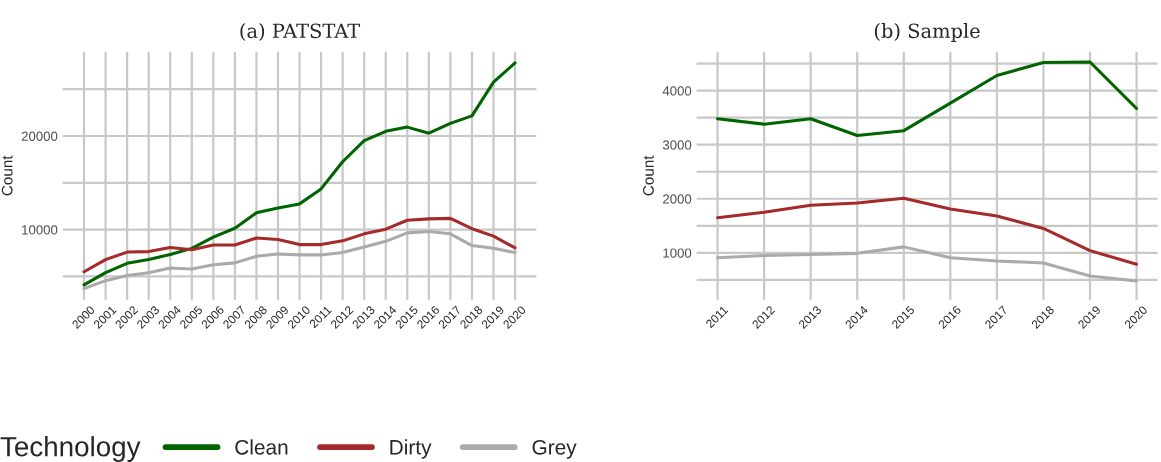 The width and height of the screenshot is (1161, 462). What do you see at coordinates (261, 447) in the screenshot?
I see `legend-label: Clean` at bounding box center [261, 447].